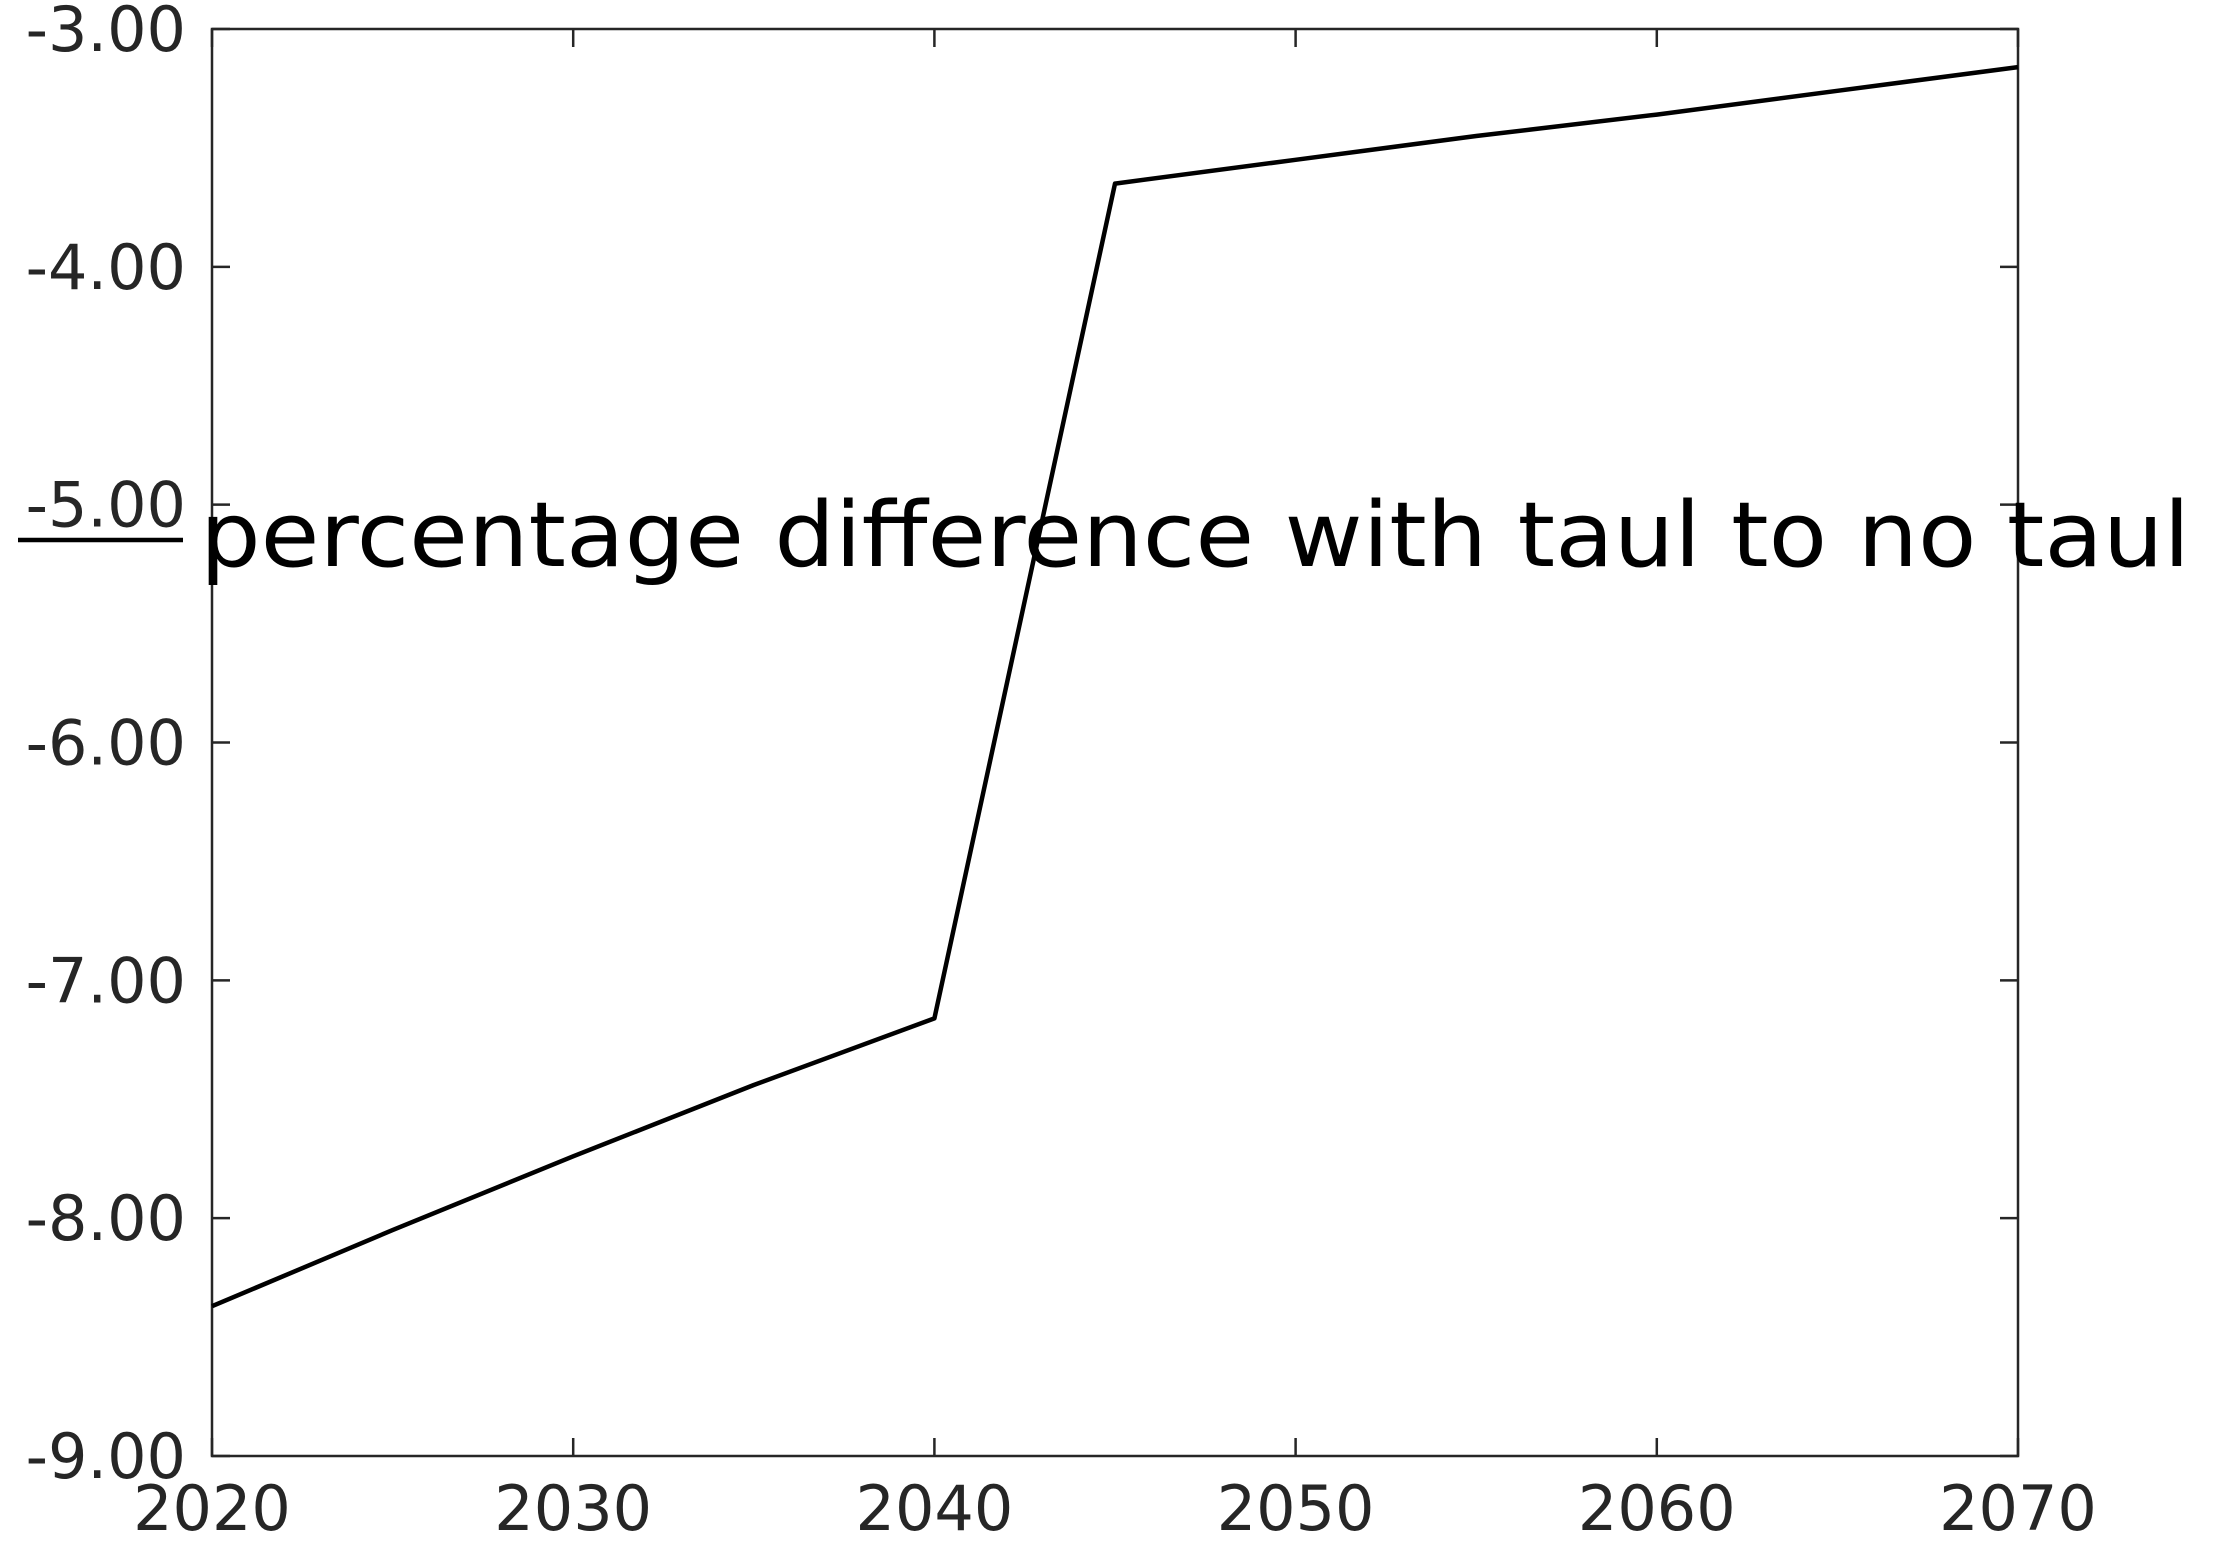 This screenshot has height=1559, width=2214. I want to click on x-tick-label: 2020, so click(212, 1508).